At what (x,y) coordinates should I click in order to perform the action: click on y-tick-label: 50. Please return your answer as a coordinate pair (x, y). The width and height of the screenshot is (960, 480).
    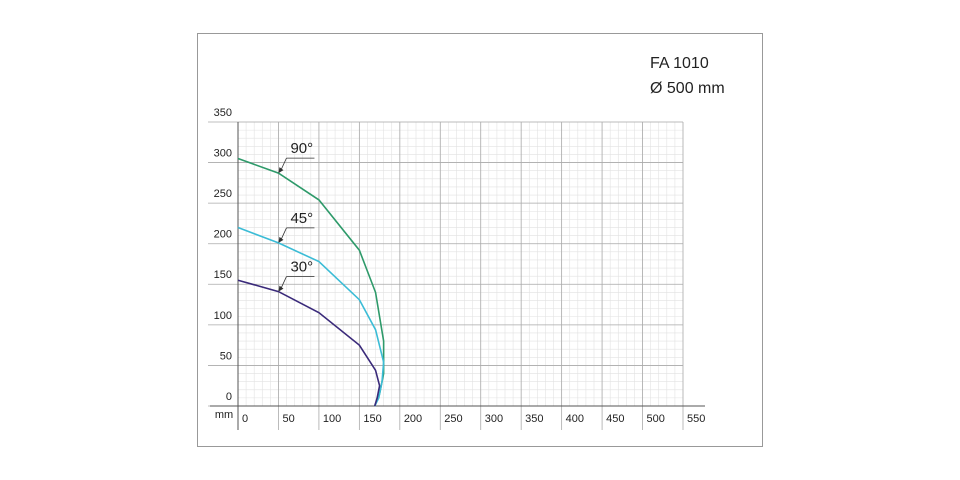
    Looking at the image, I should click on (226, 356).